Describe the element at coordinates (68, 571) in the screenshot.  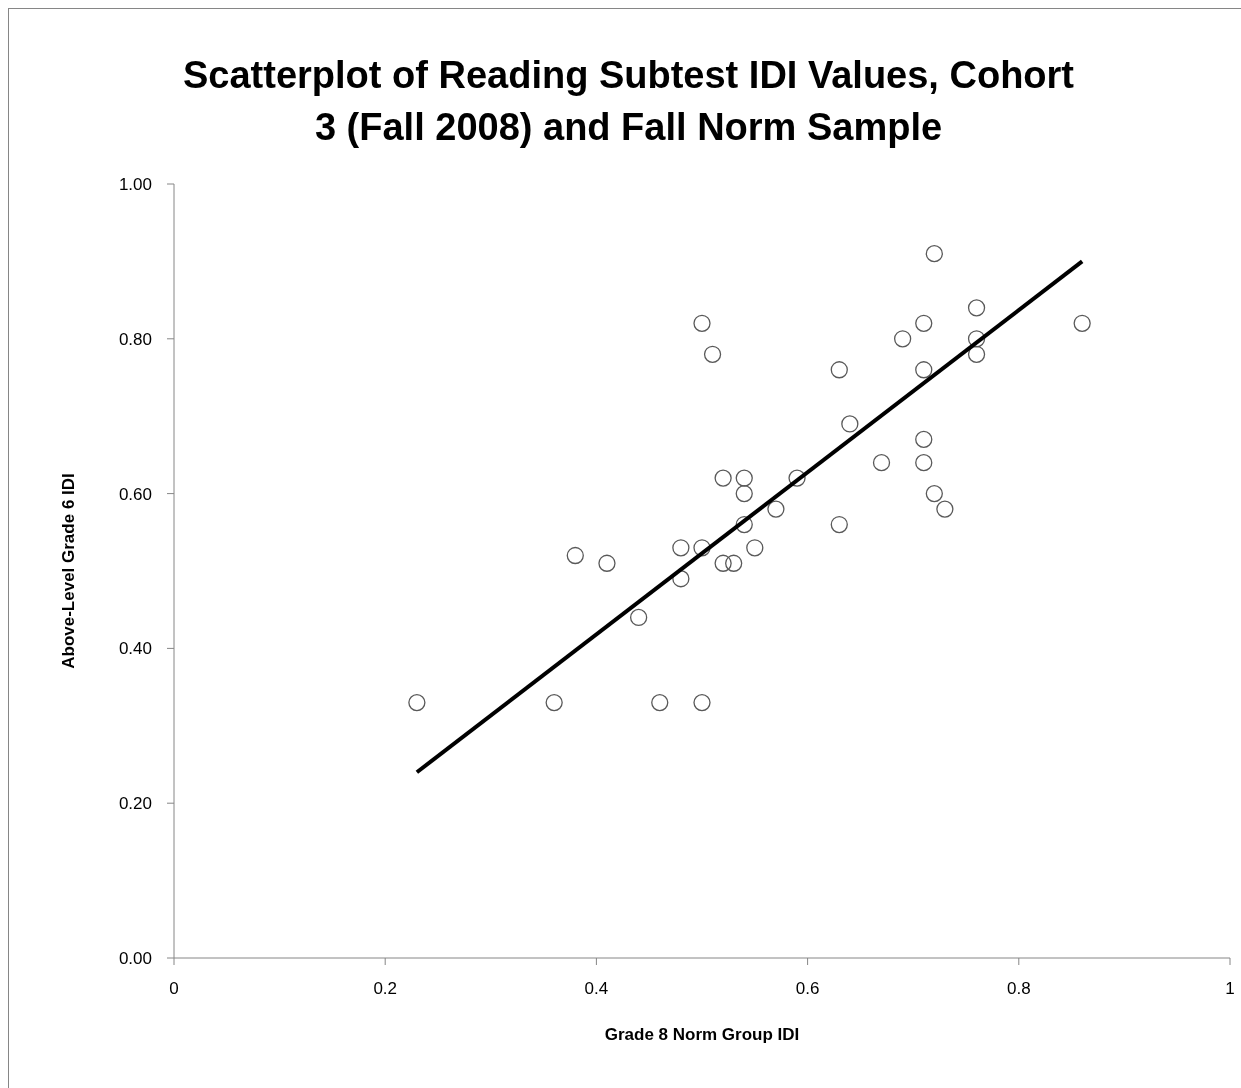
I see `y-axis-title: Above-Level Grade 6 IDI` at that location.